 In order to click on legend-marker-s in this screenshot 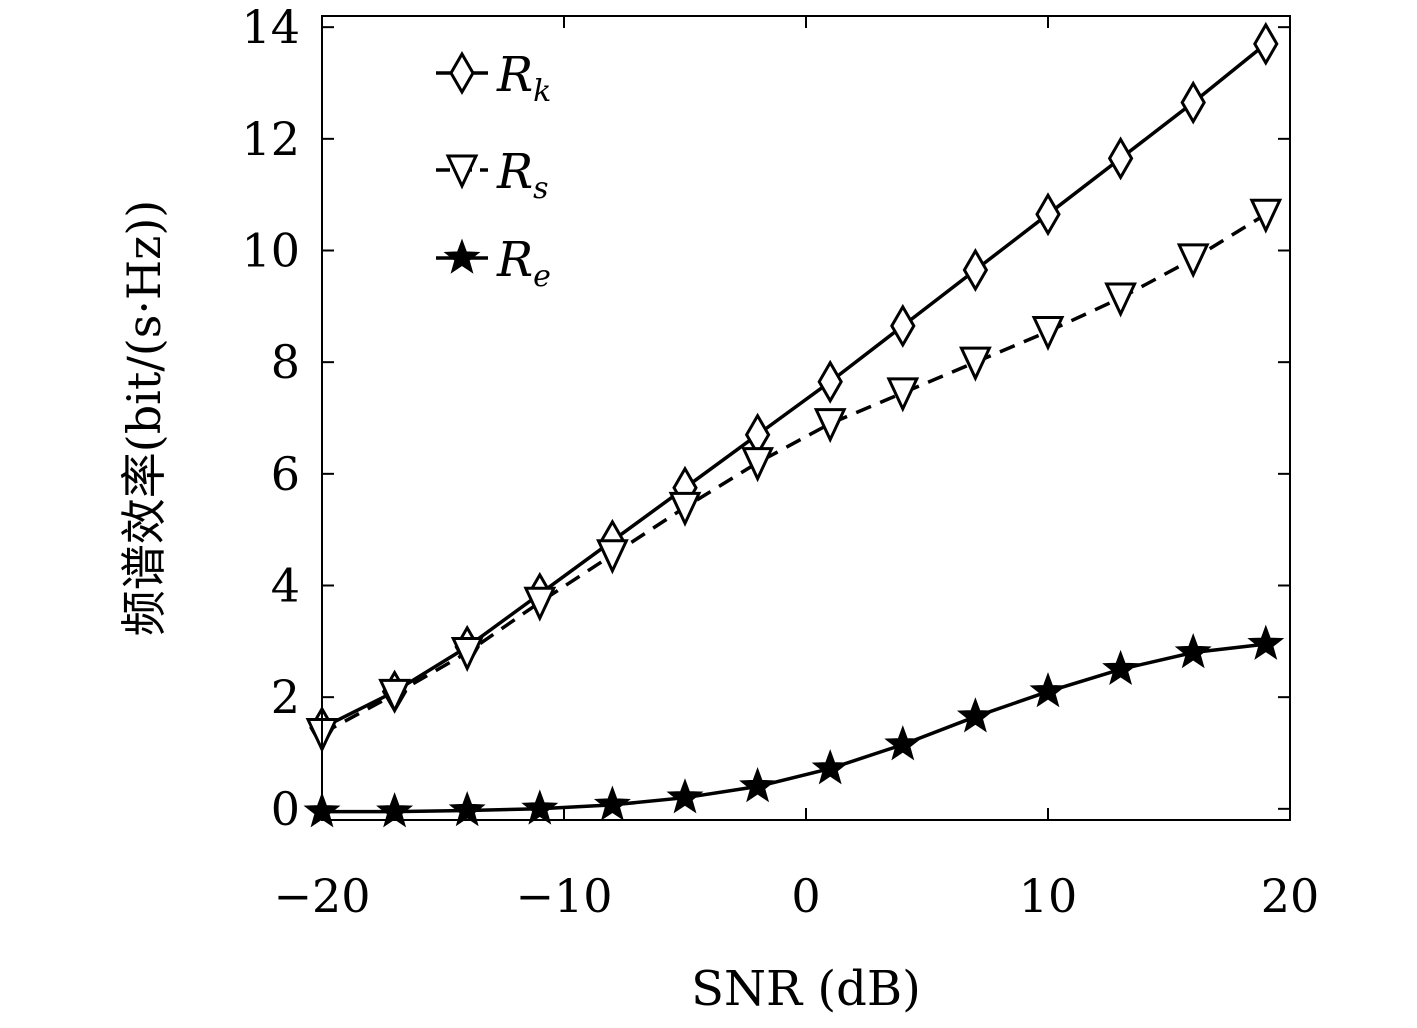, I will do `click(462, 172)`.